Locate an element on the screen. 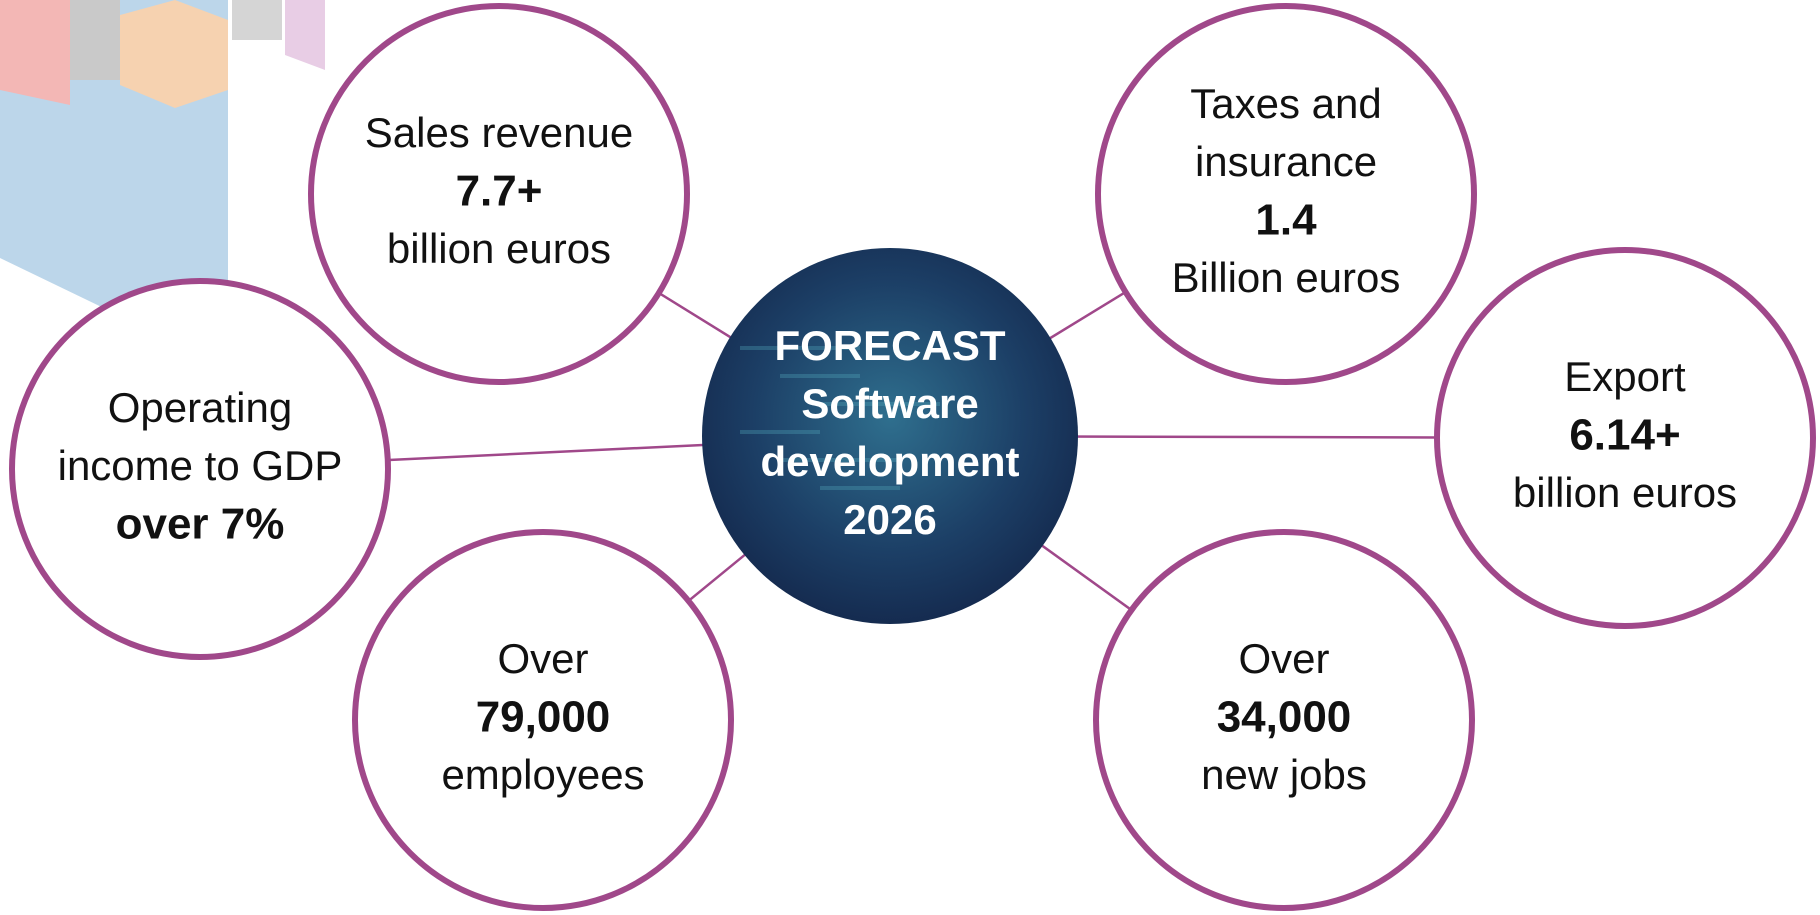 The image size is (1820, 915). node-value: 1.4 is located at coordinates (1286, 220).